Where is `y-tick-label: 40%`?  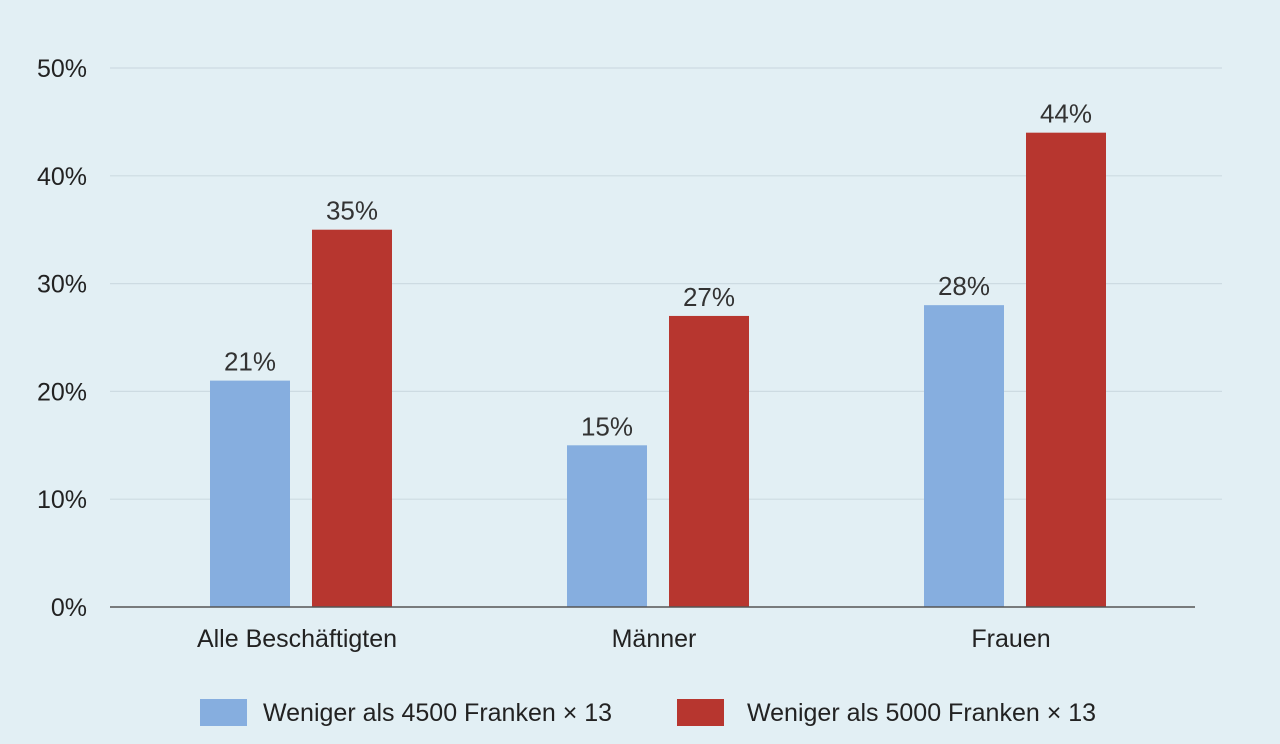
y-tick-label: 40% is located at coordinates (62, 177).